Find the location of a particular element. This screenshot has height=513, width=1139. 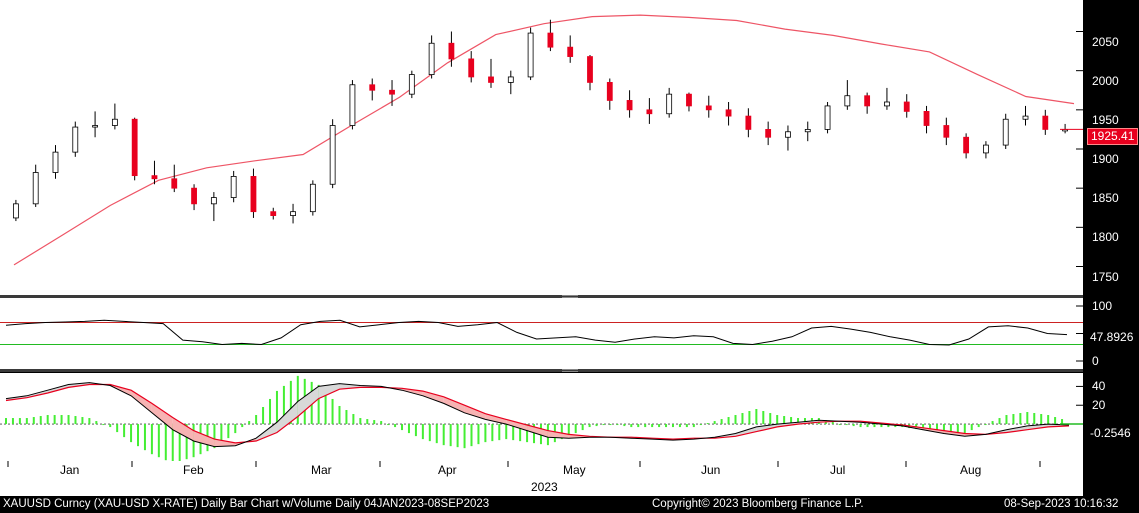

macd-axis-label-20: 20 is located at coordinates (1099, 405).